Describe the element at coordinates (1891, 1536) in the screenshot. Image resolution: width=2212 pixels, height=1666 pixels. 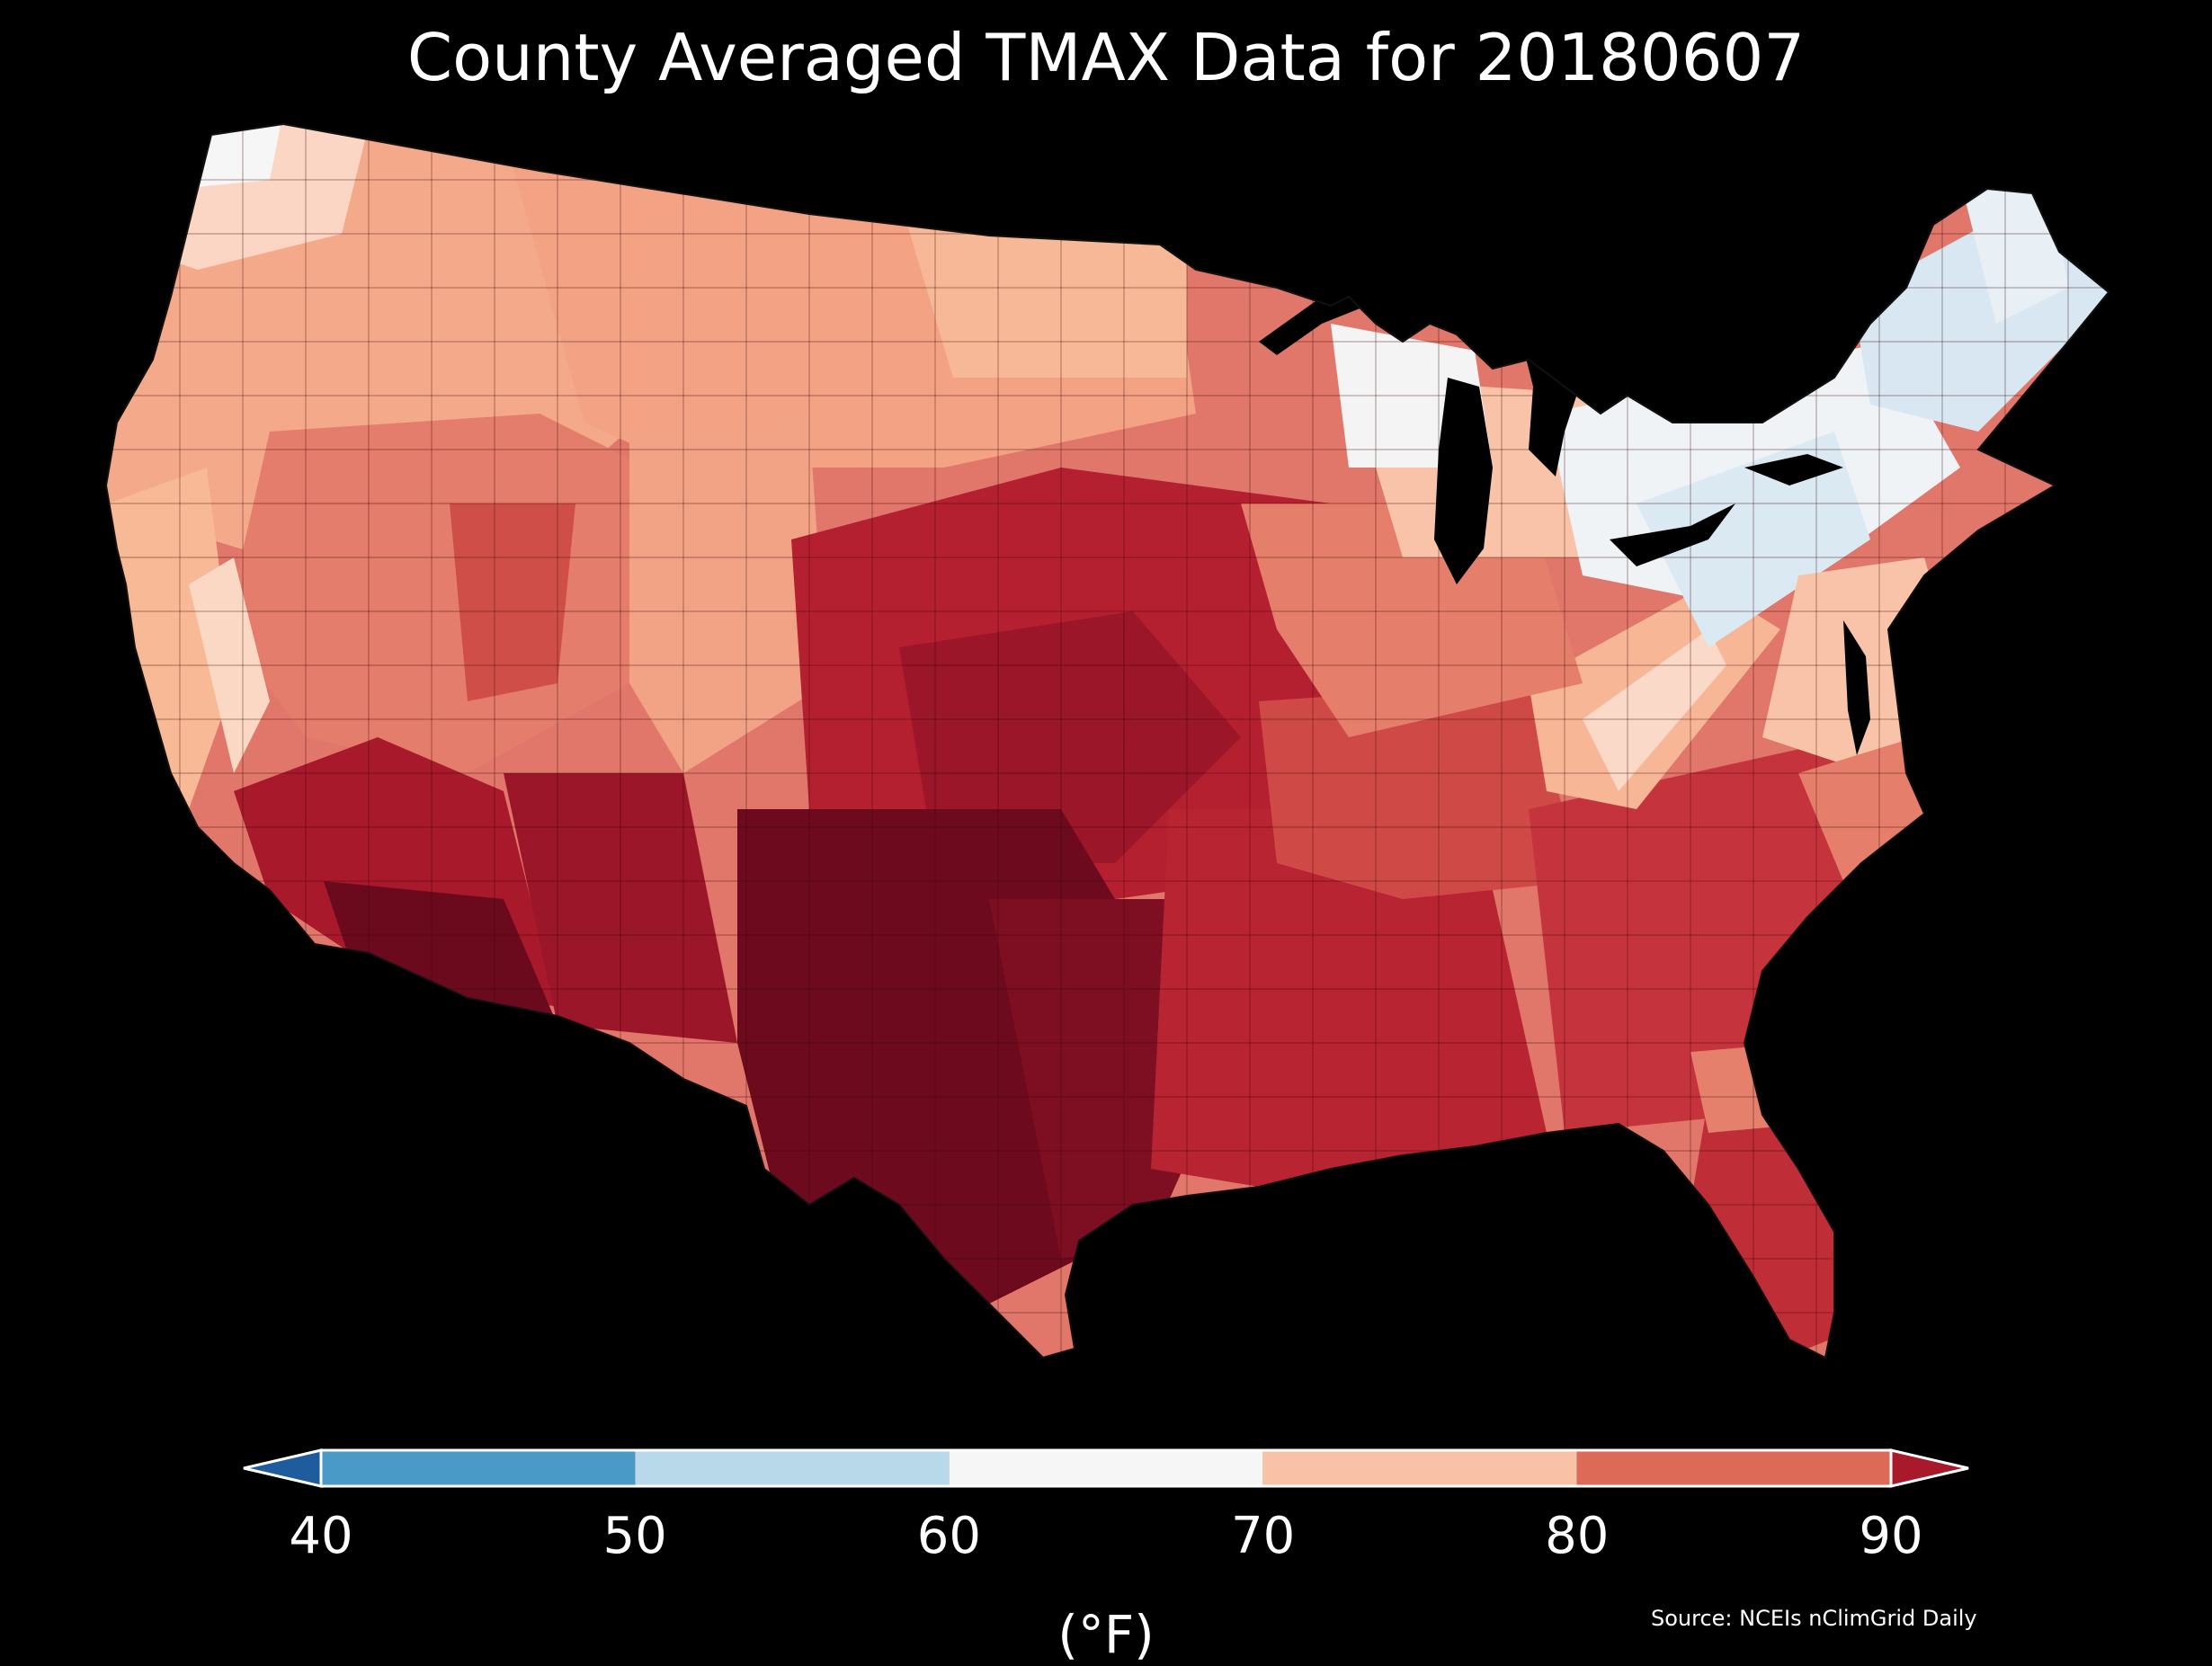
I see `colorbar-tick-label: 90` at that location.